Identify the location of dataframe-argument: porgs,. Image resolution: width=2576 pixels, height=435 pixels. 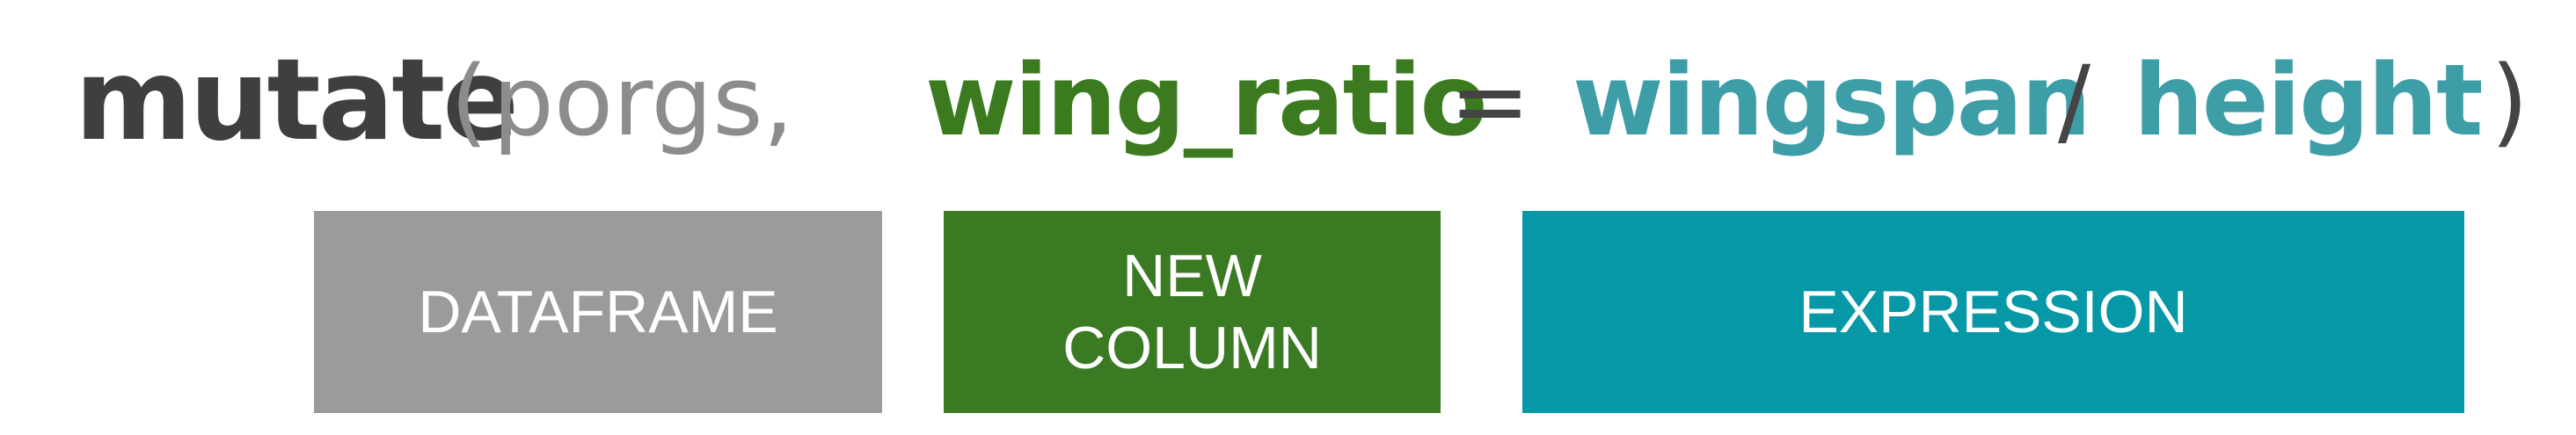
(643, 101).